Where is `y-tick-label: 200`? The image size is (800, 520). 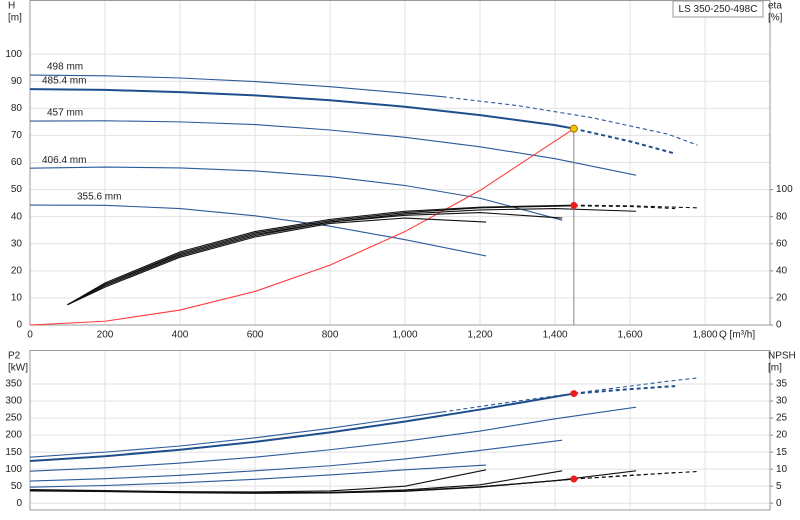
y-tick-label: 200 is located at coordinates (13, 435).